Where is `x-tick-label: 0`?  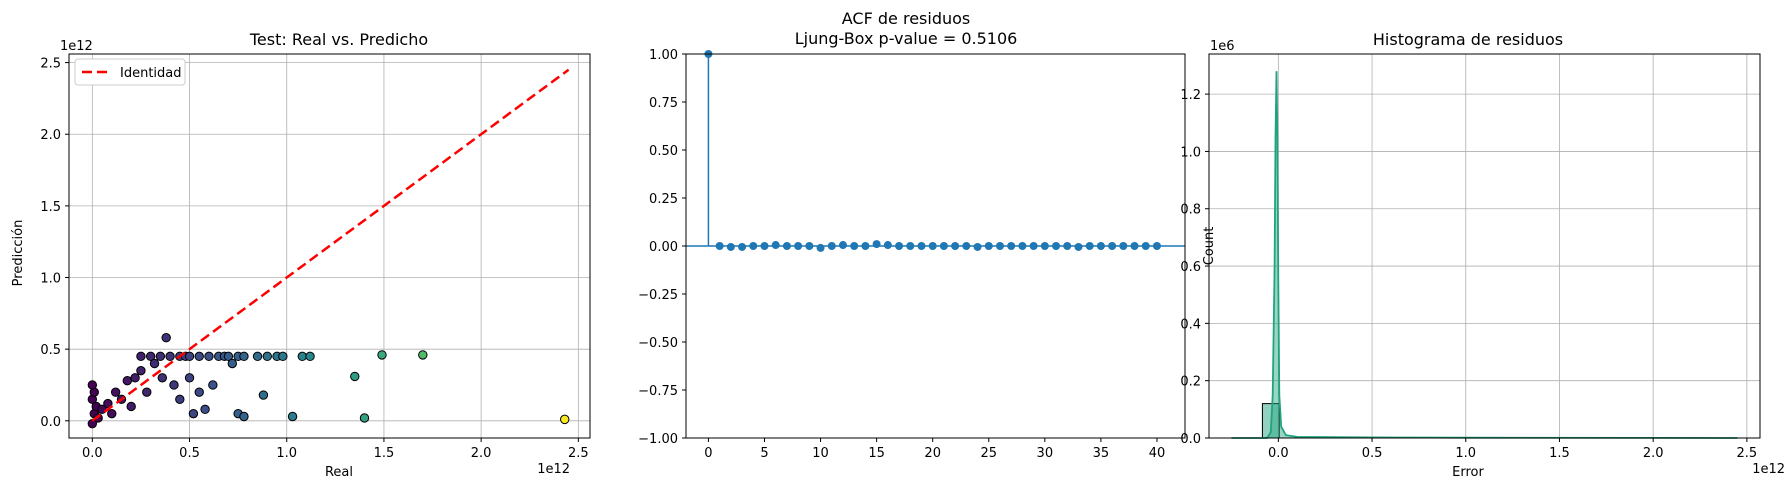
x-tick-label: 0 is located at coordinates (708, 453).